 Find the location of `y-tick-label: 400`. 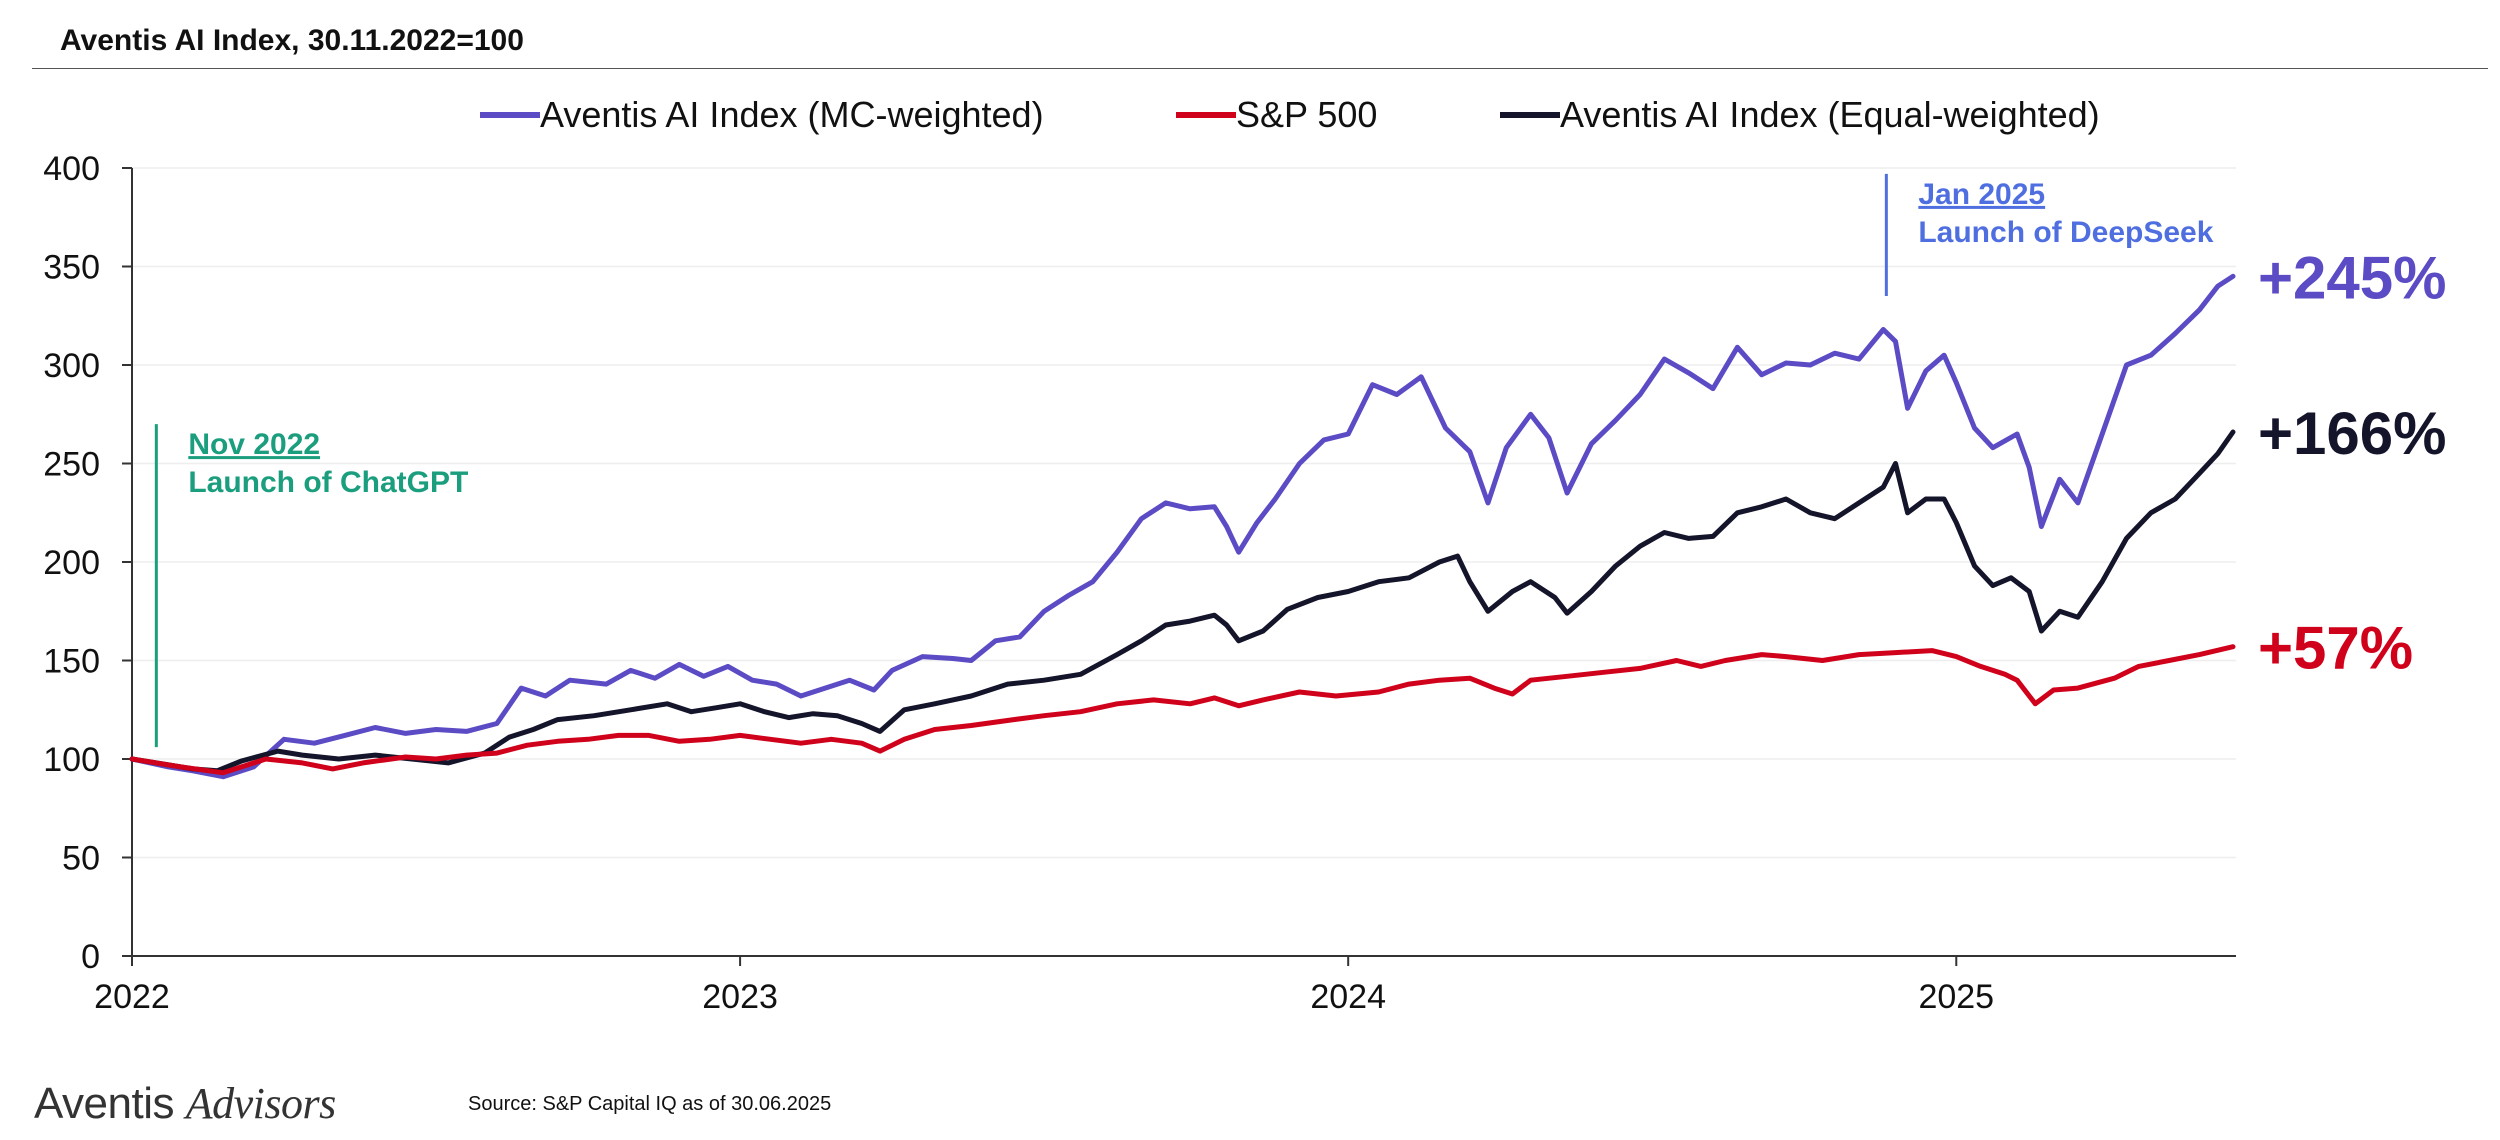

y-tick-label: 400 is located at coordinates (71, 169).